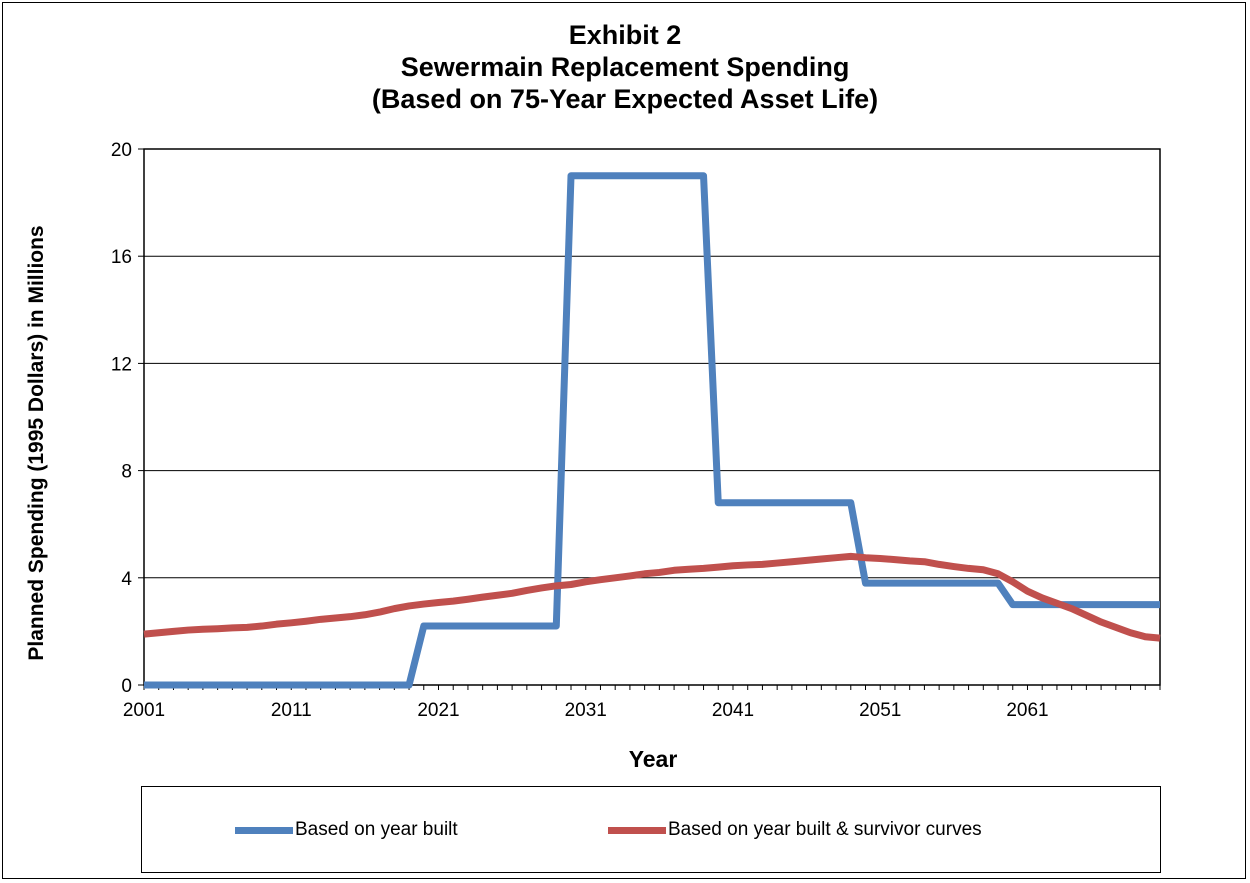  Describe the element at coordinates (586, 710) in the screenshot. I see `x-tick-label: 2031` at that location.